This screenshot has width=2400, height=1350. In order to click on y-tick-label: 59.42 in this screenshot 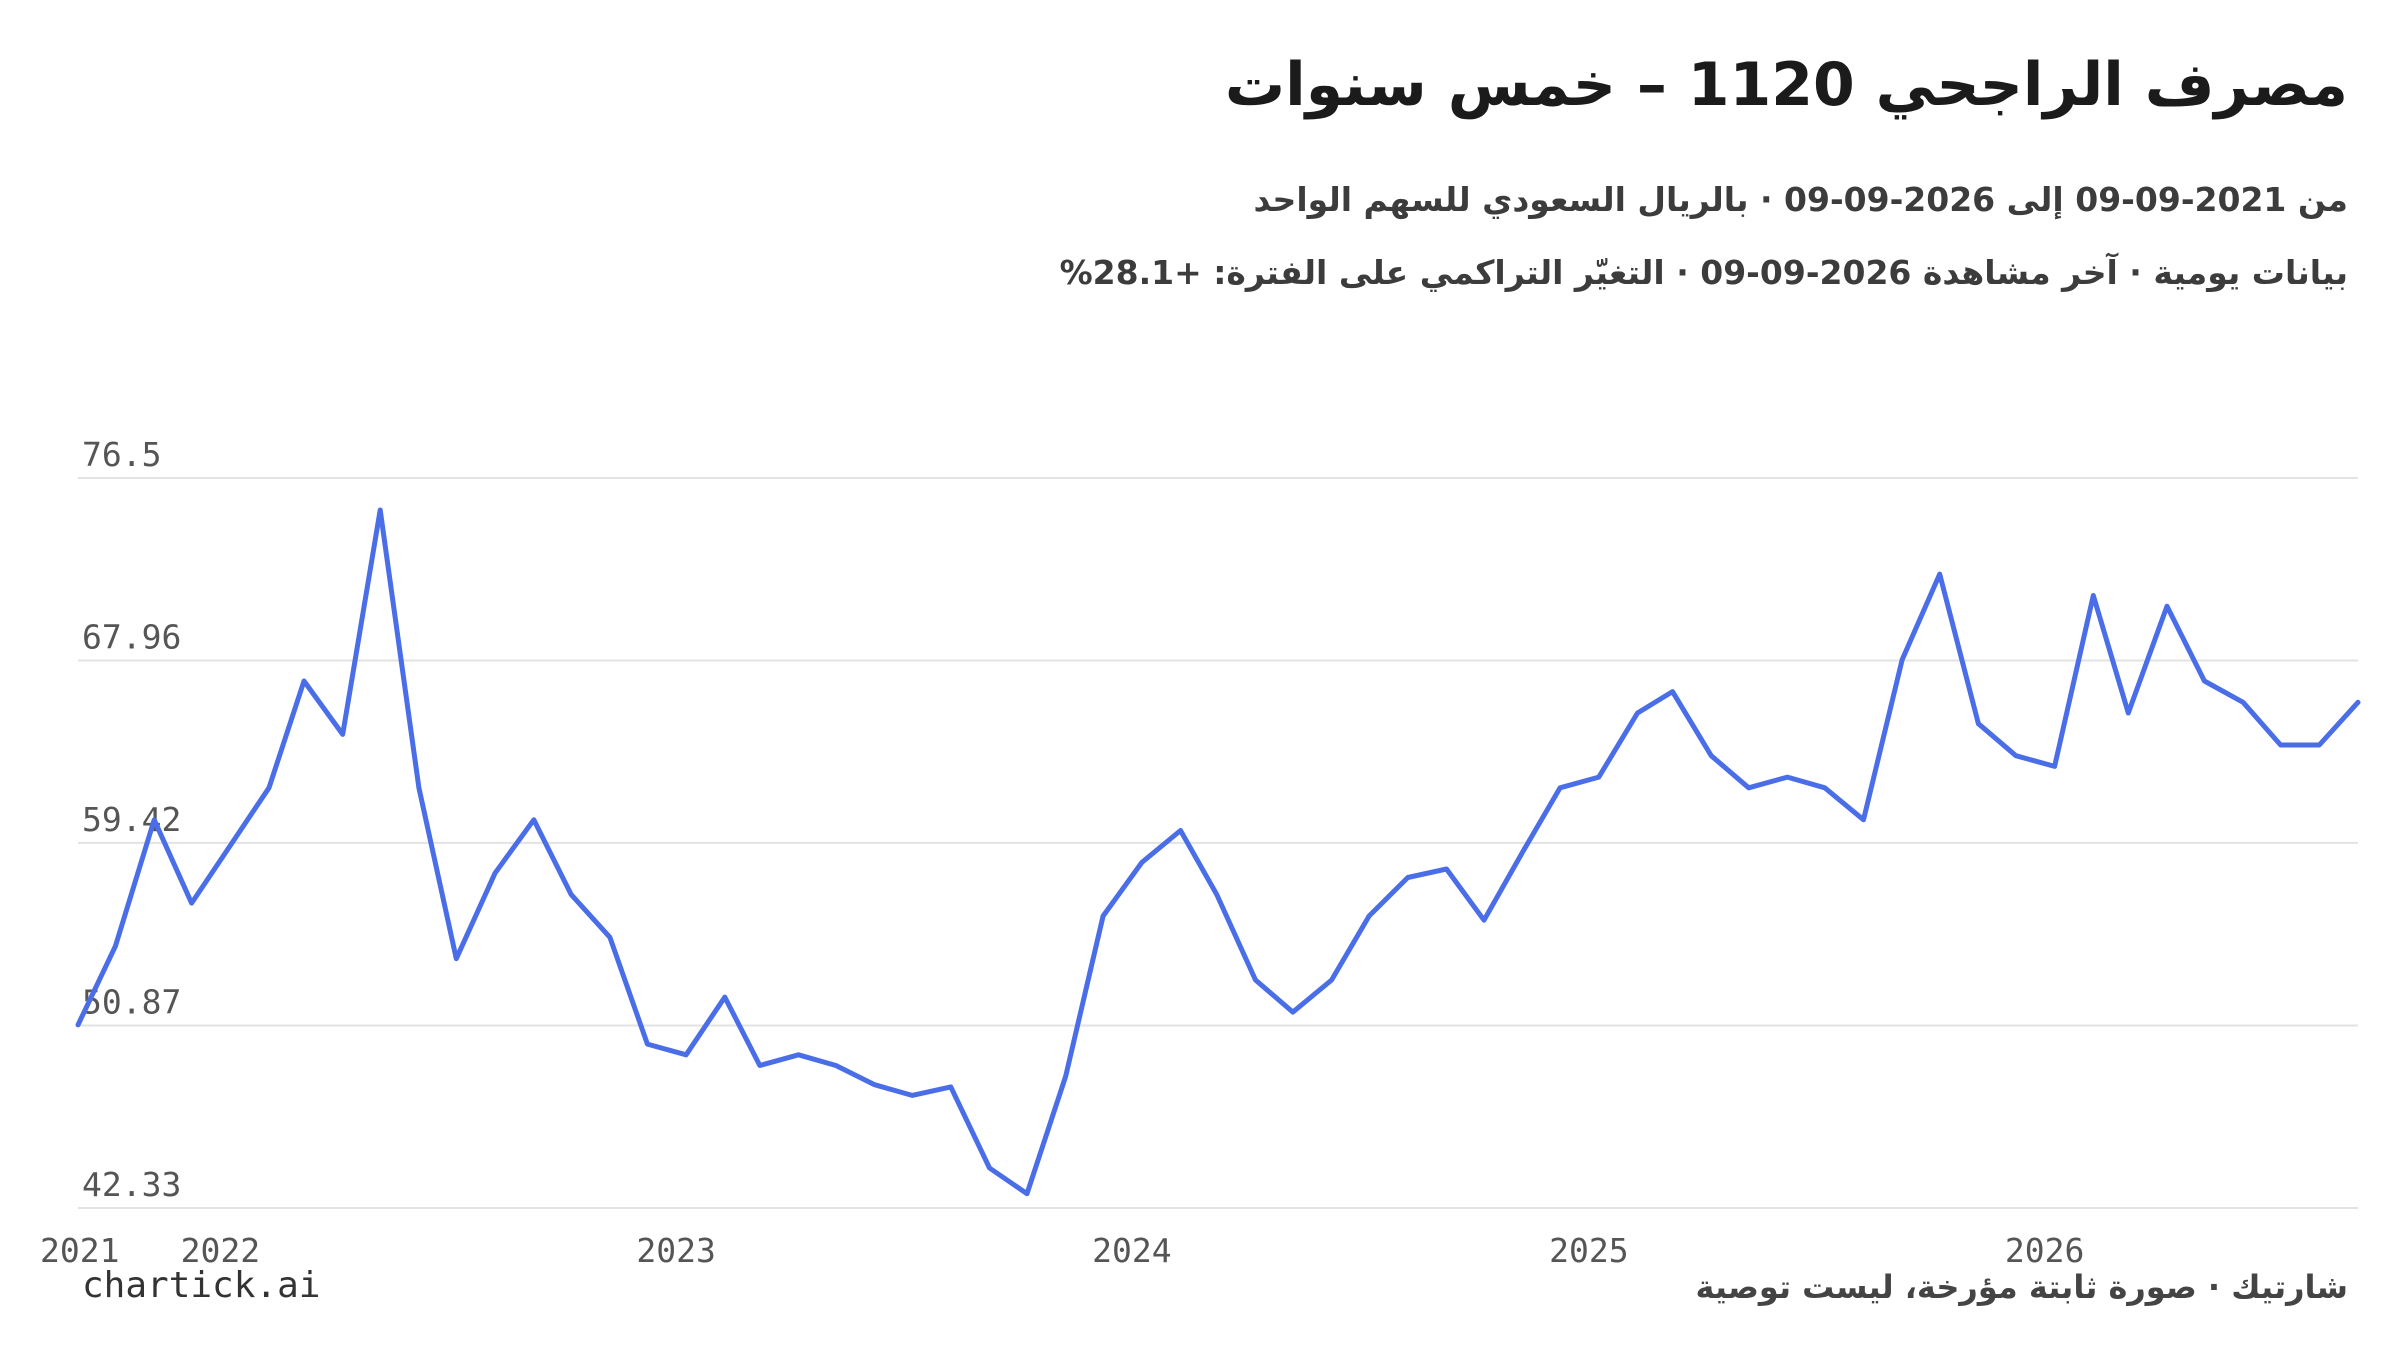, I will do `click(131, 819)`.